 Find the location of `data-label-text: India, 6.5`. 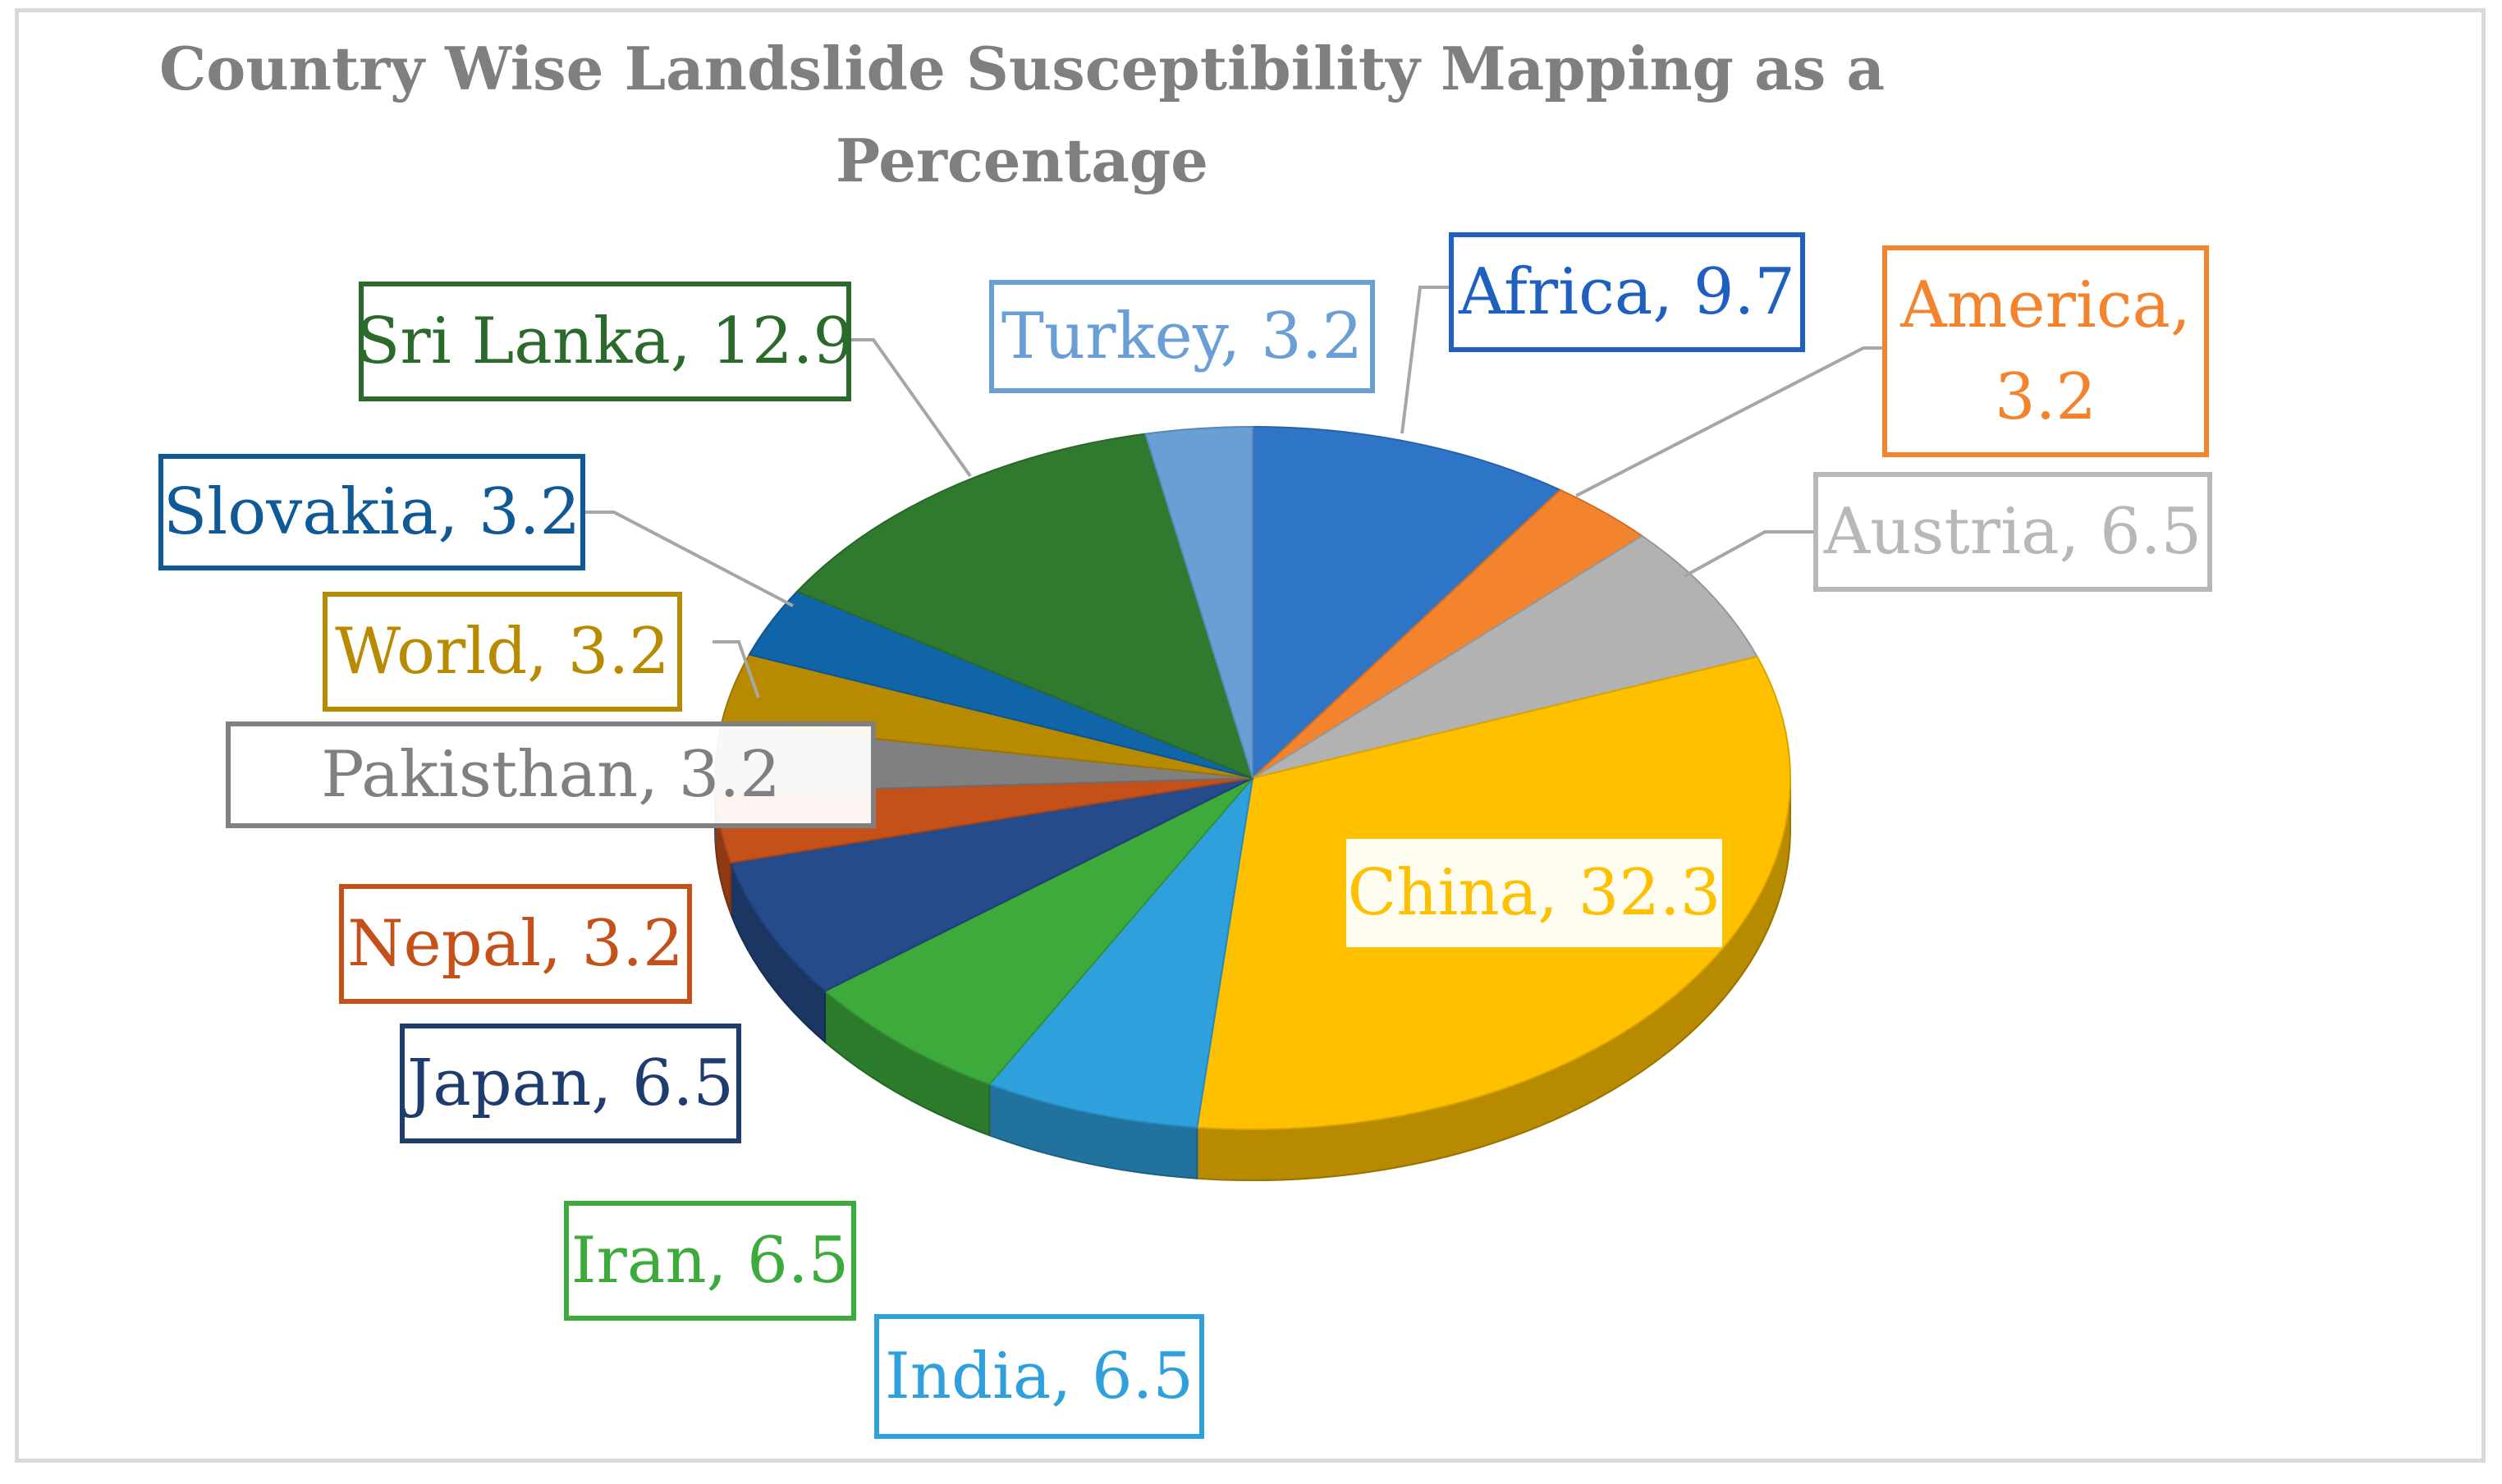

data-label-text: India, 6.5 is located at coordinates (1039, 1376).